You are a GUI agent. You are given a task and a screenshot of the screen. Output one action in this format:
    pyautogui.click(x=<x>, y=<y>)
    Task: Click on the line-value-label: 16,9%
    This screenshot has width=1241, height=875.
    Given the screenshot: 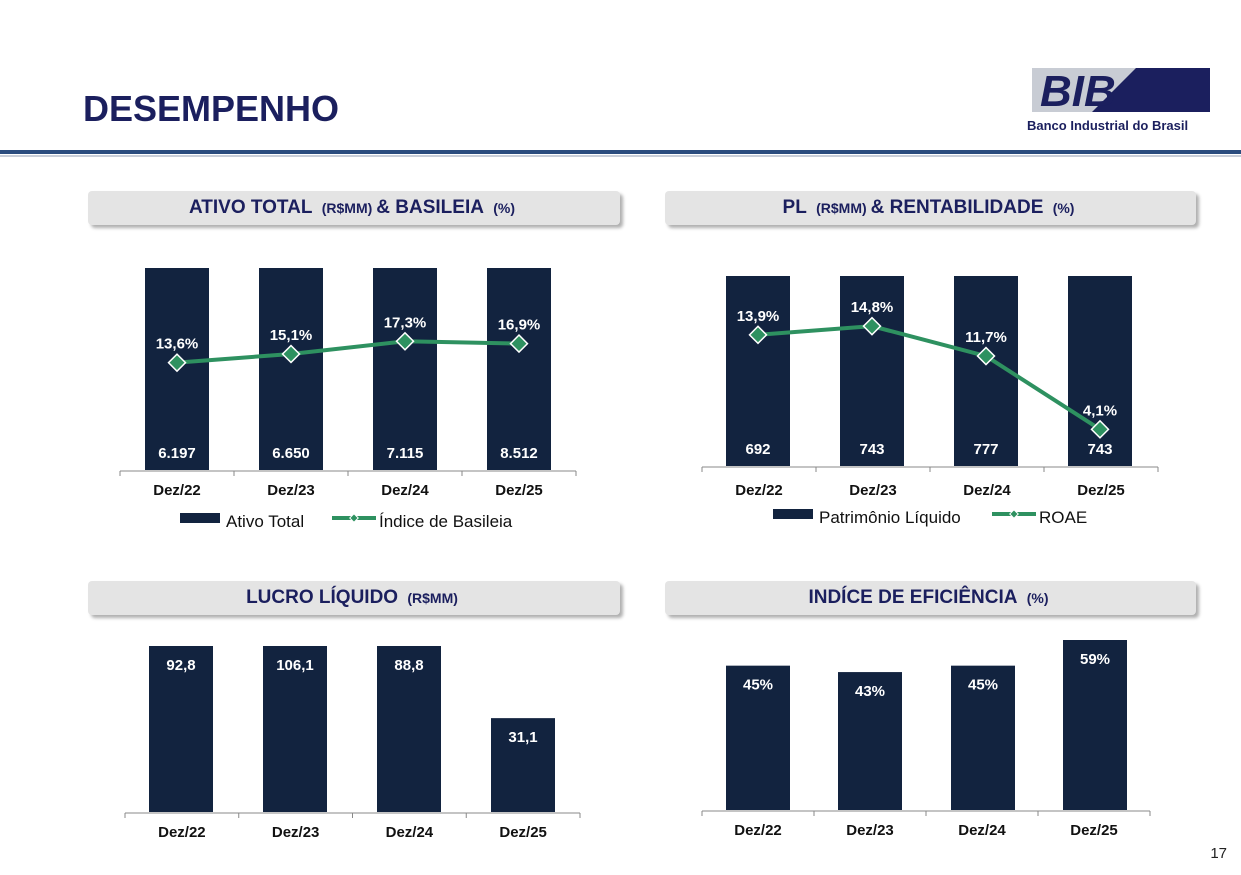 What is the action you would take?
    pyautogui.click(x=519, y=325)
    